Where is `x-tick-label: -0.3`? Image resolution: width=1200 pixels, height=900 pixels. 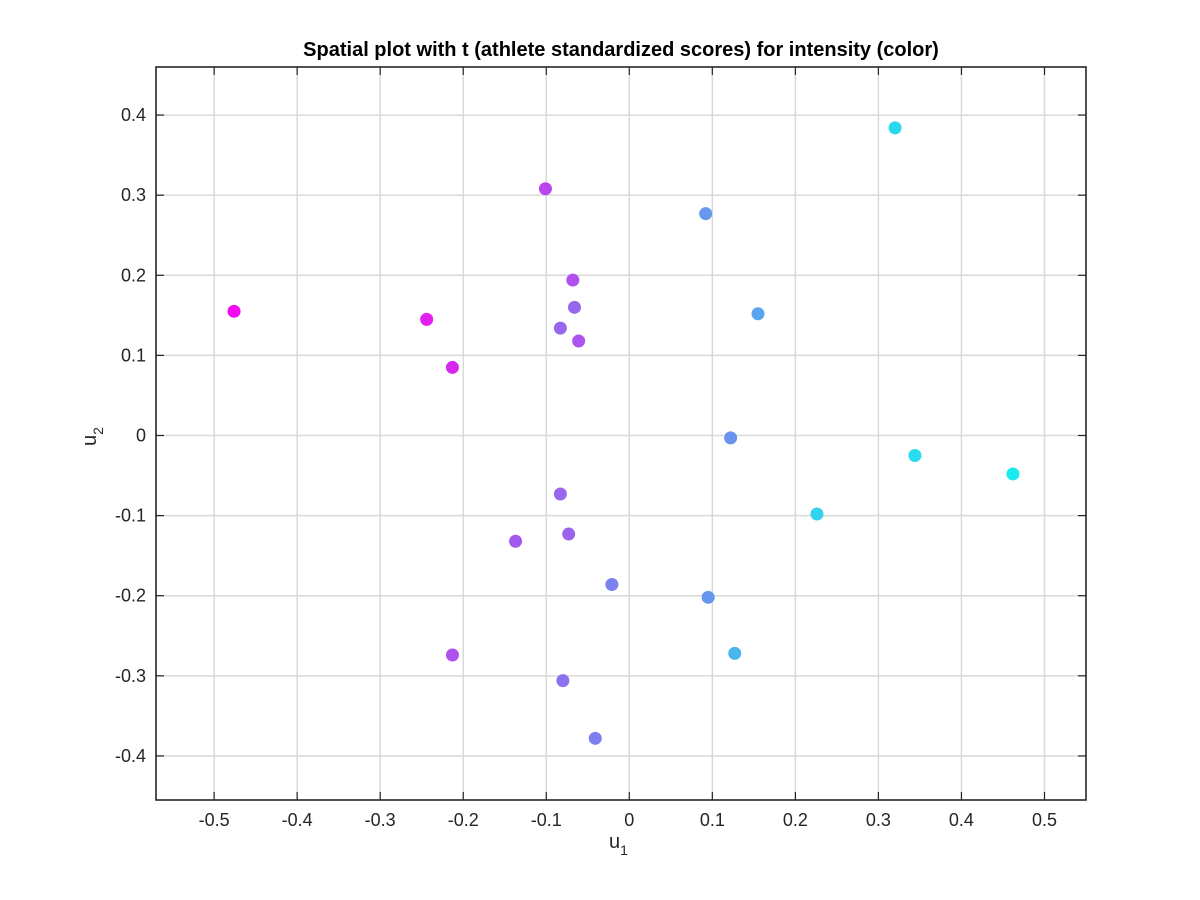
x-tick-label: -0.3 is located at coordinates (380, 820).